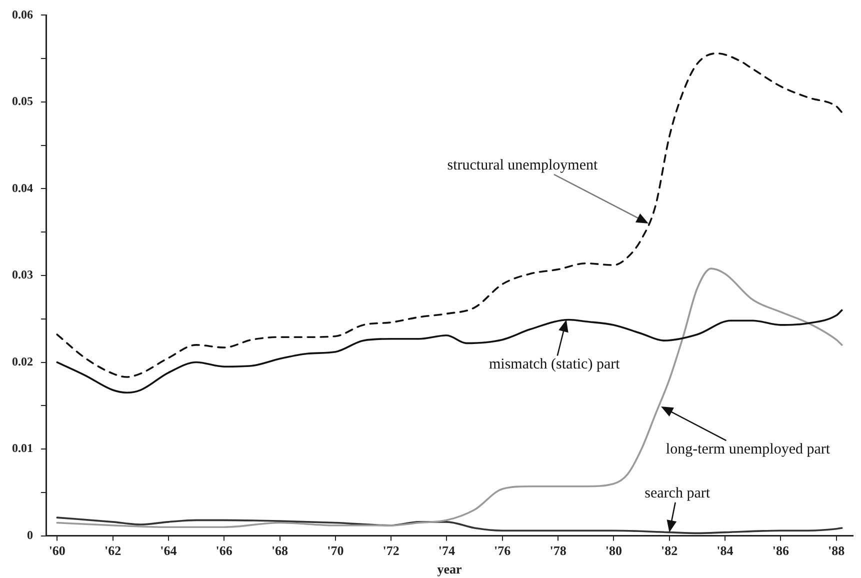  Describe the element at coordinates (725, 550) in the screenshot. I see `x-tick-label: '84` at that location.